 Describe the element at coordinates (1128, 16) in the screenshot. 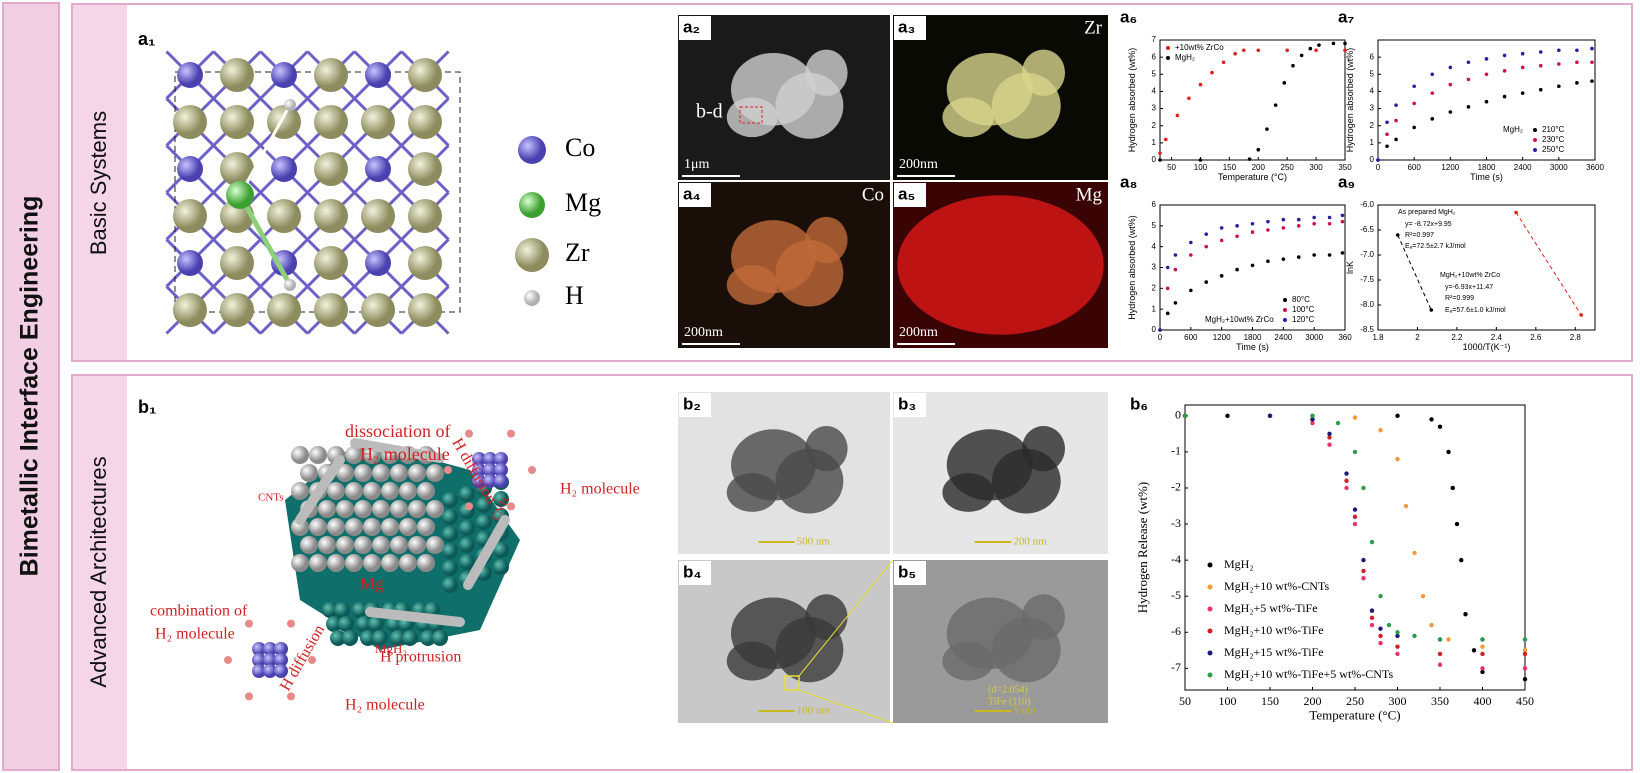

I see `panel-label: a₆` at that location.